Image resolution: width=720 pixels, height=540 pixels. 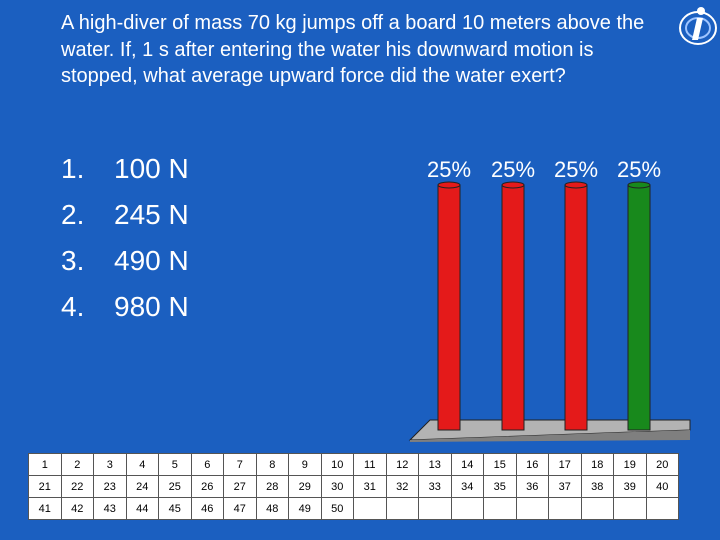 I want to click on keypad-cell: 29, so click(x=305, y=486).